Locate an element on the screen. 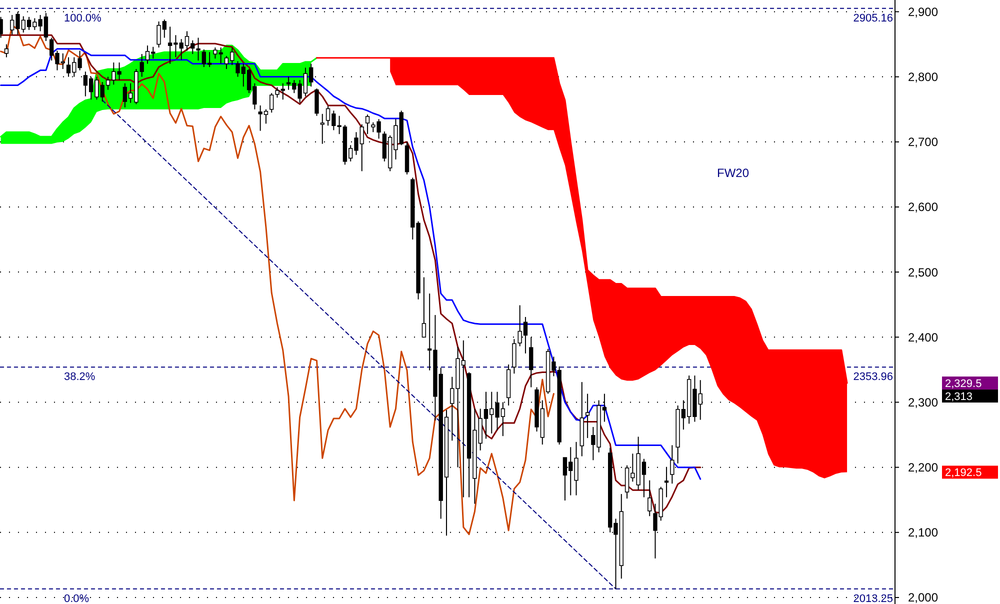 Image resolution: width=1000 pixels, height=604 pixels. annotation: 0.0% is located at coordinates (77, 598).